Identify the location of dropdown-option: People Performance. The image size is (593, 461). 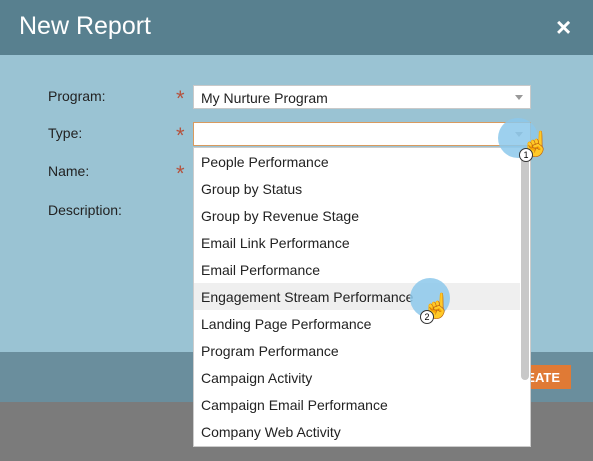
(265, 162).